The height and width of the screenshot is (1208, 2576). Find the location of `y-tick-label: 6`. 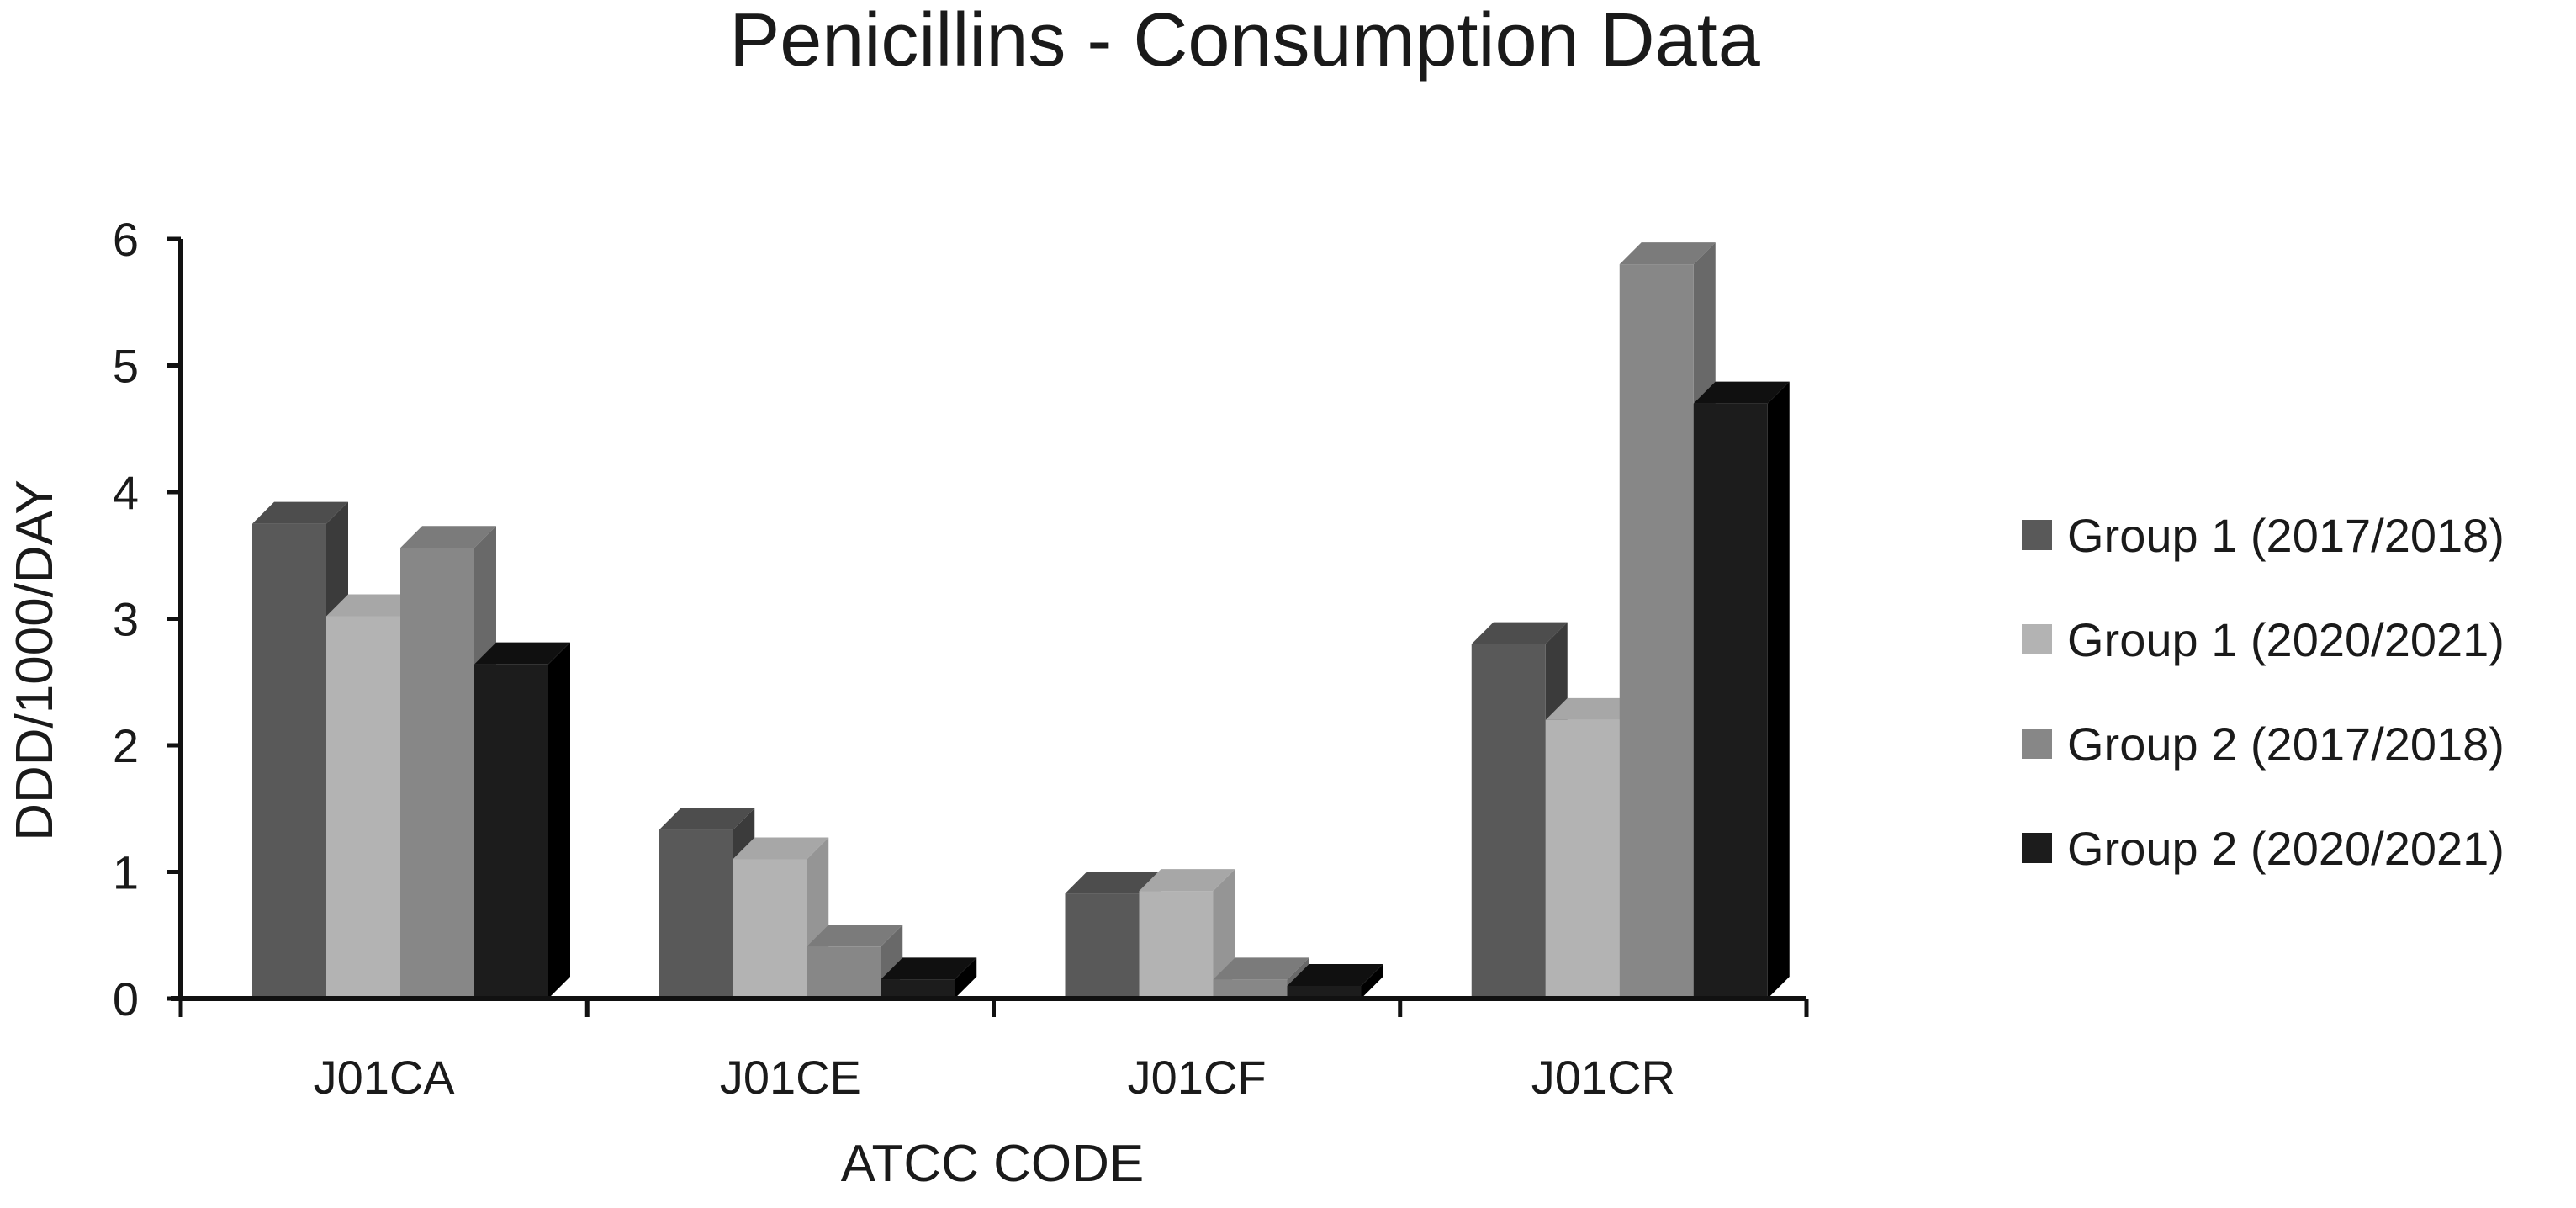

y-tick-label: 6 is located at coordinates (126, 239).